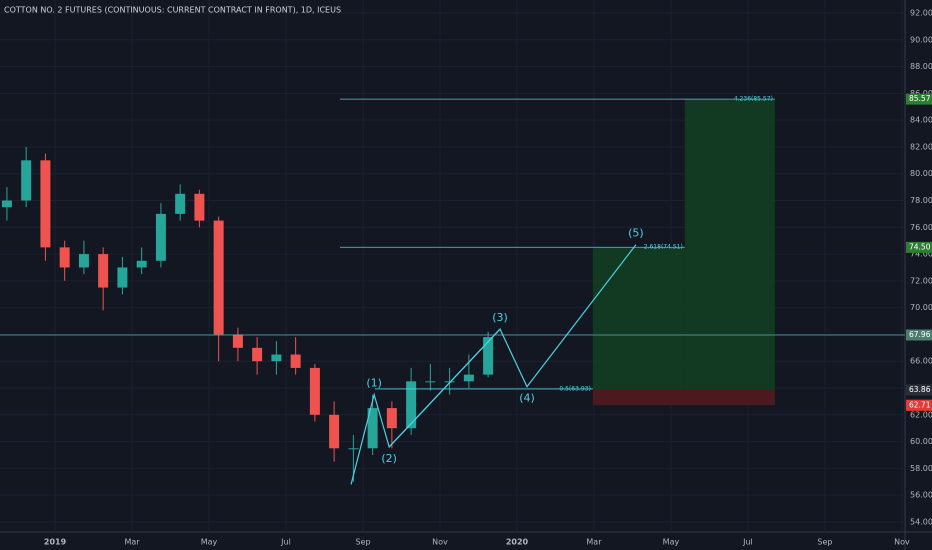  I want to click on y-tick-label: 54.00, so click(921, 521).